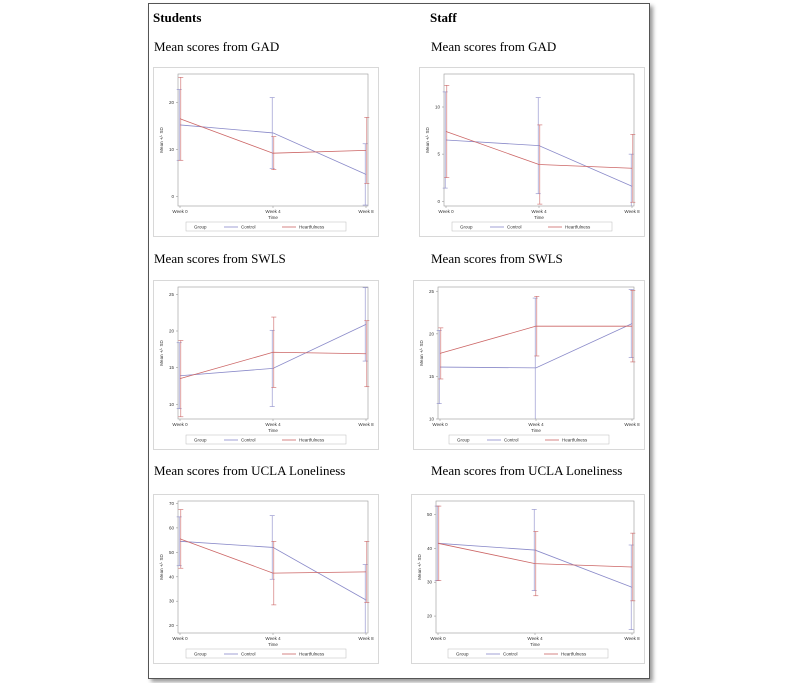  What do you see at coordinates (217, 46) in the screenshot?
I see `students-gad-title: Mean scores from GAD` at bounding box center [217, 46].